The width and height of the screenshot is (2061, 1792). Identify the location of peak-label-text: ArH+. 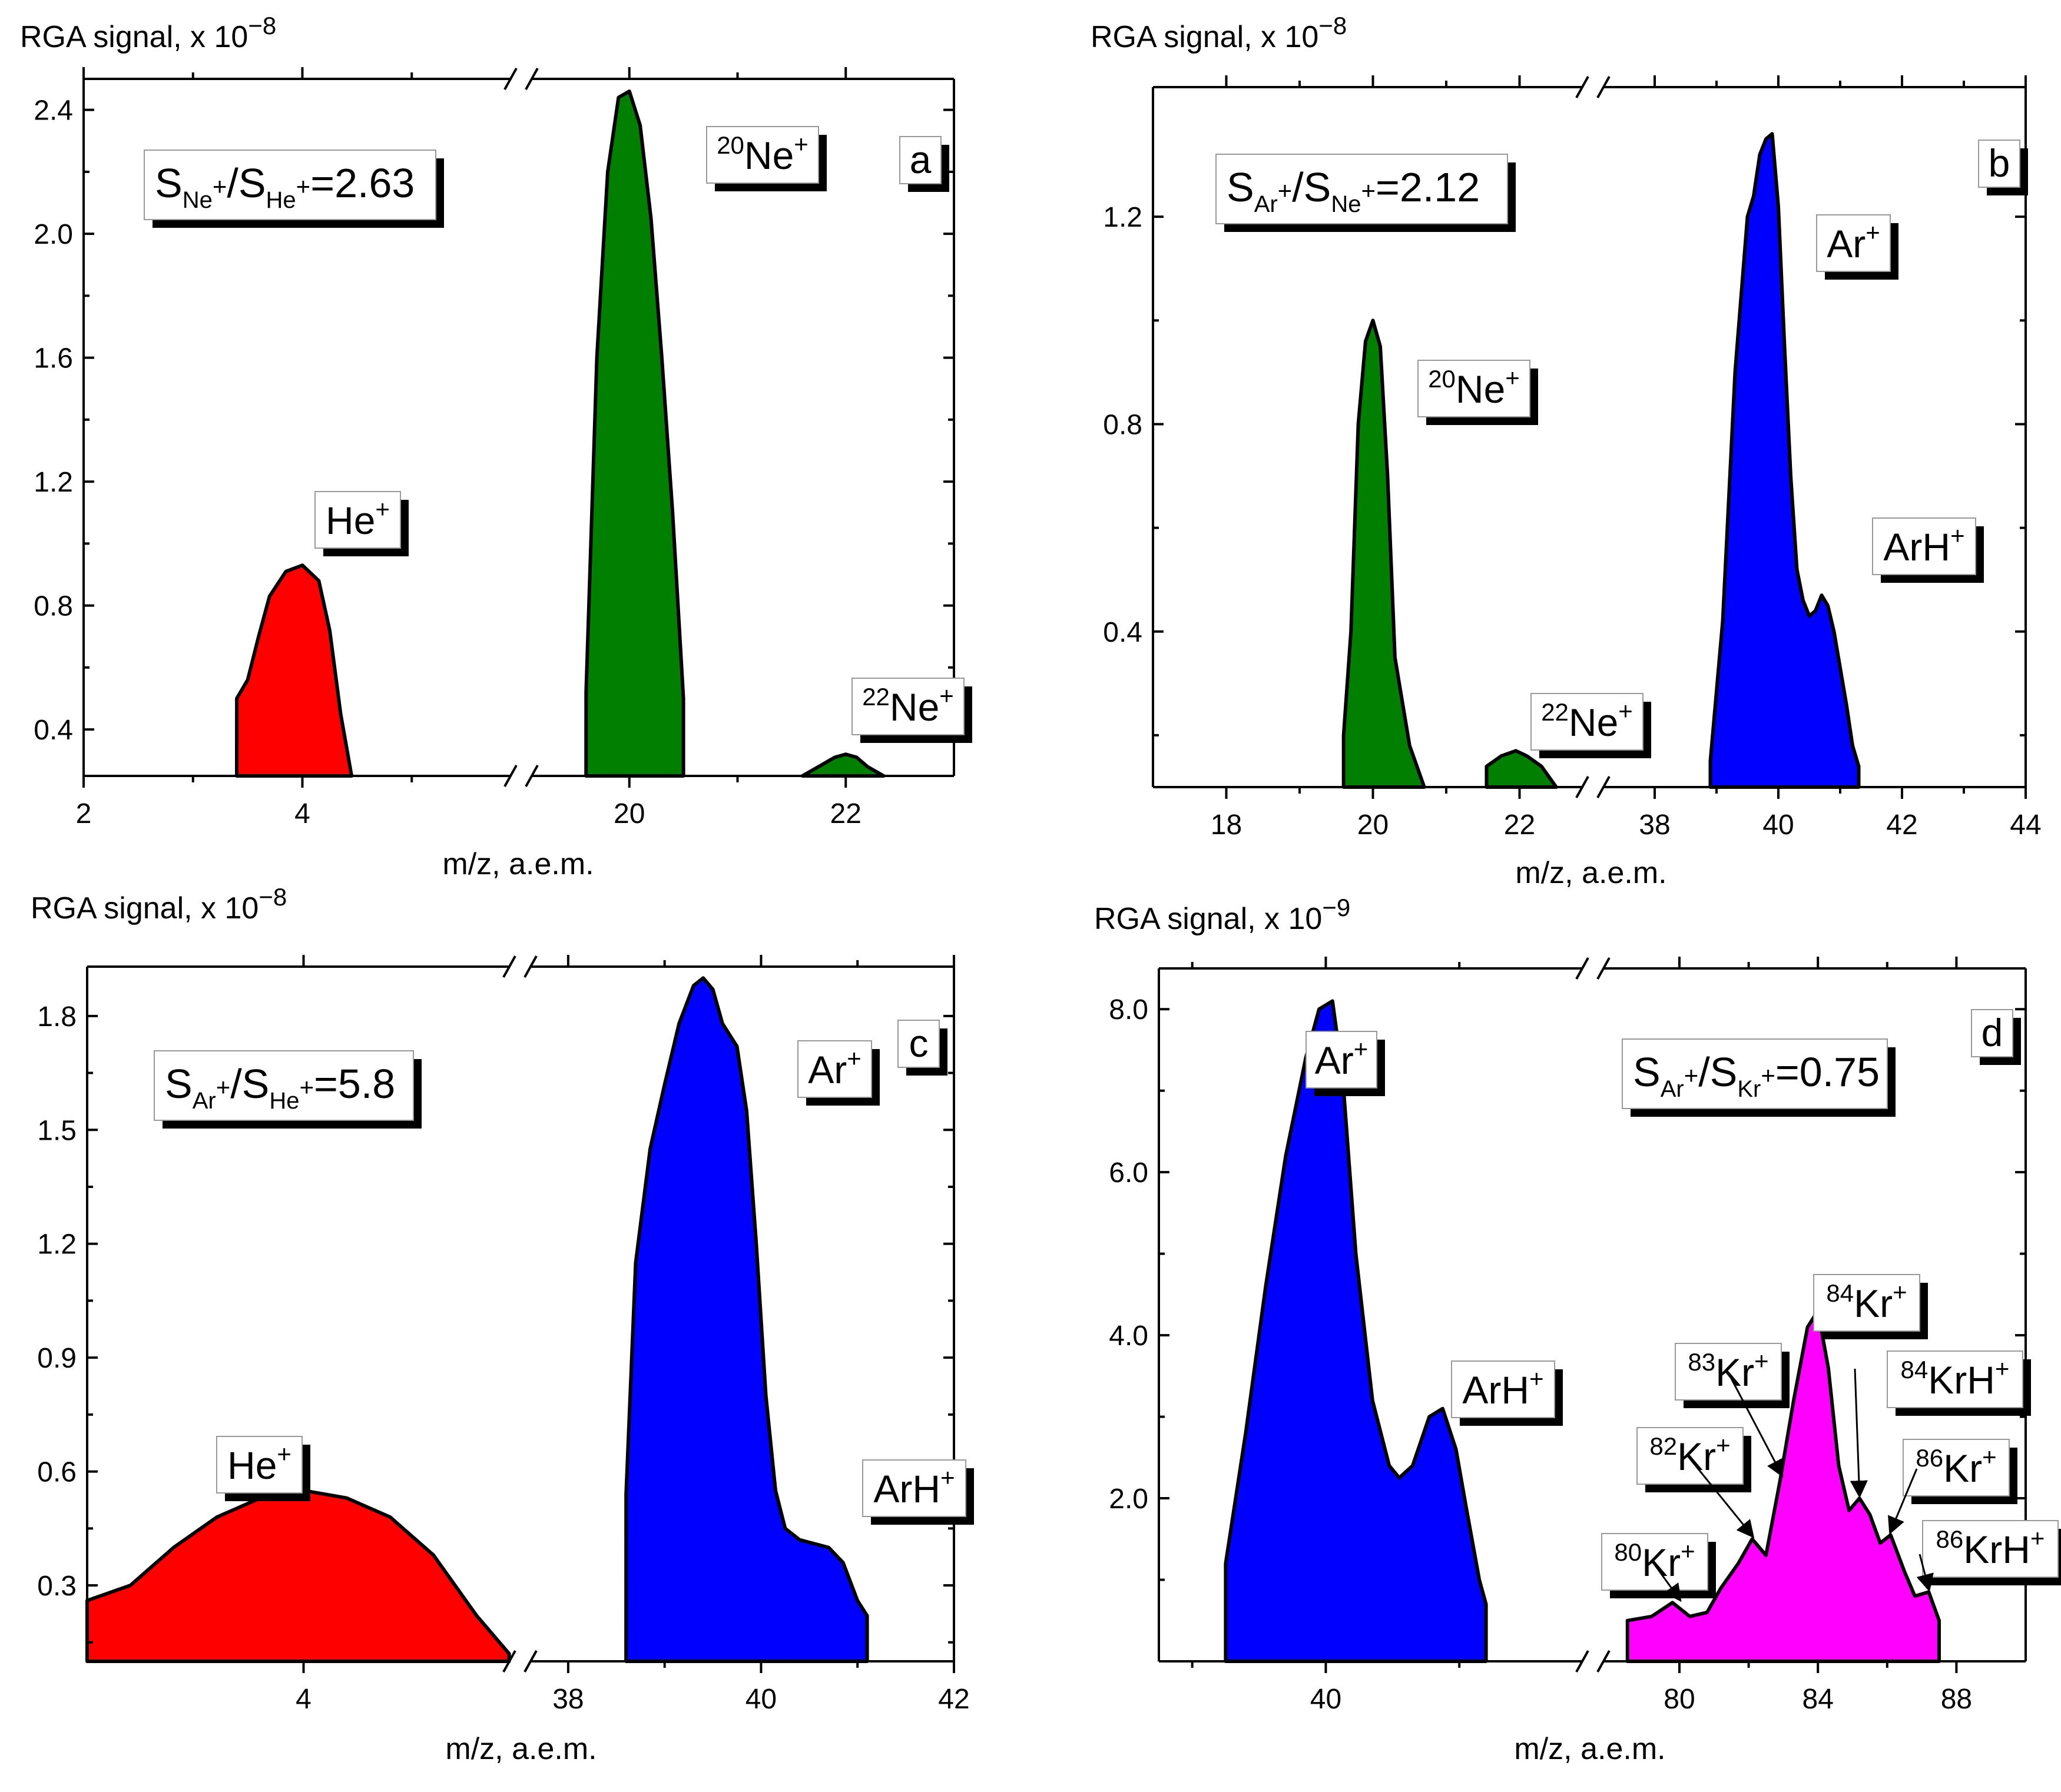
(1502, 1388).